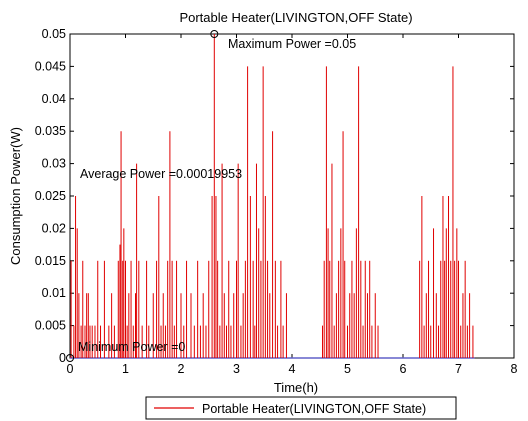 The height and width of the screenshot is (421, 528). What do you see at coordinates (54, 164) in the screenshot?
I see `y-tick-label: 0.03` at bounding box center [54, 164].